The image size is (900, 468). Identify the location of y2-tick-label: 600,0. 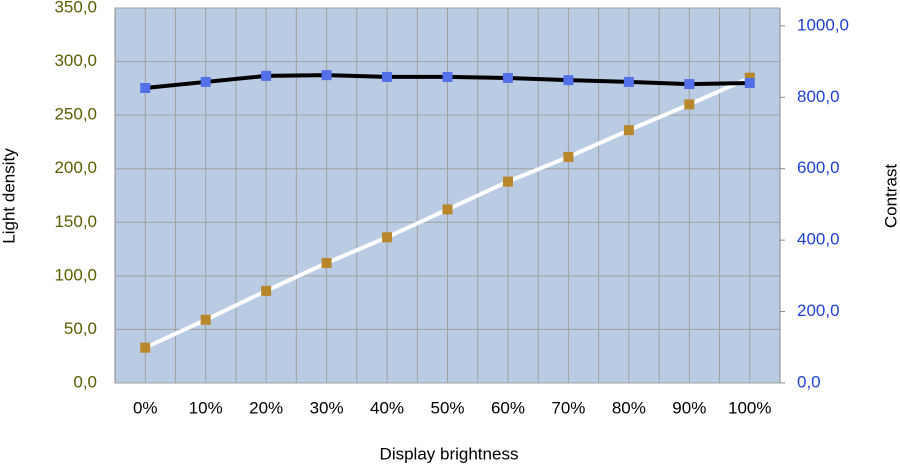
(818, 167).